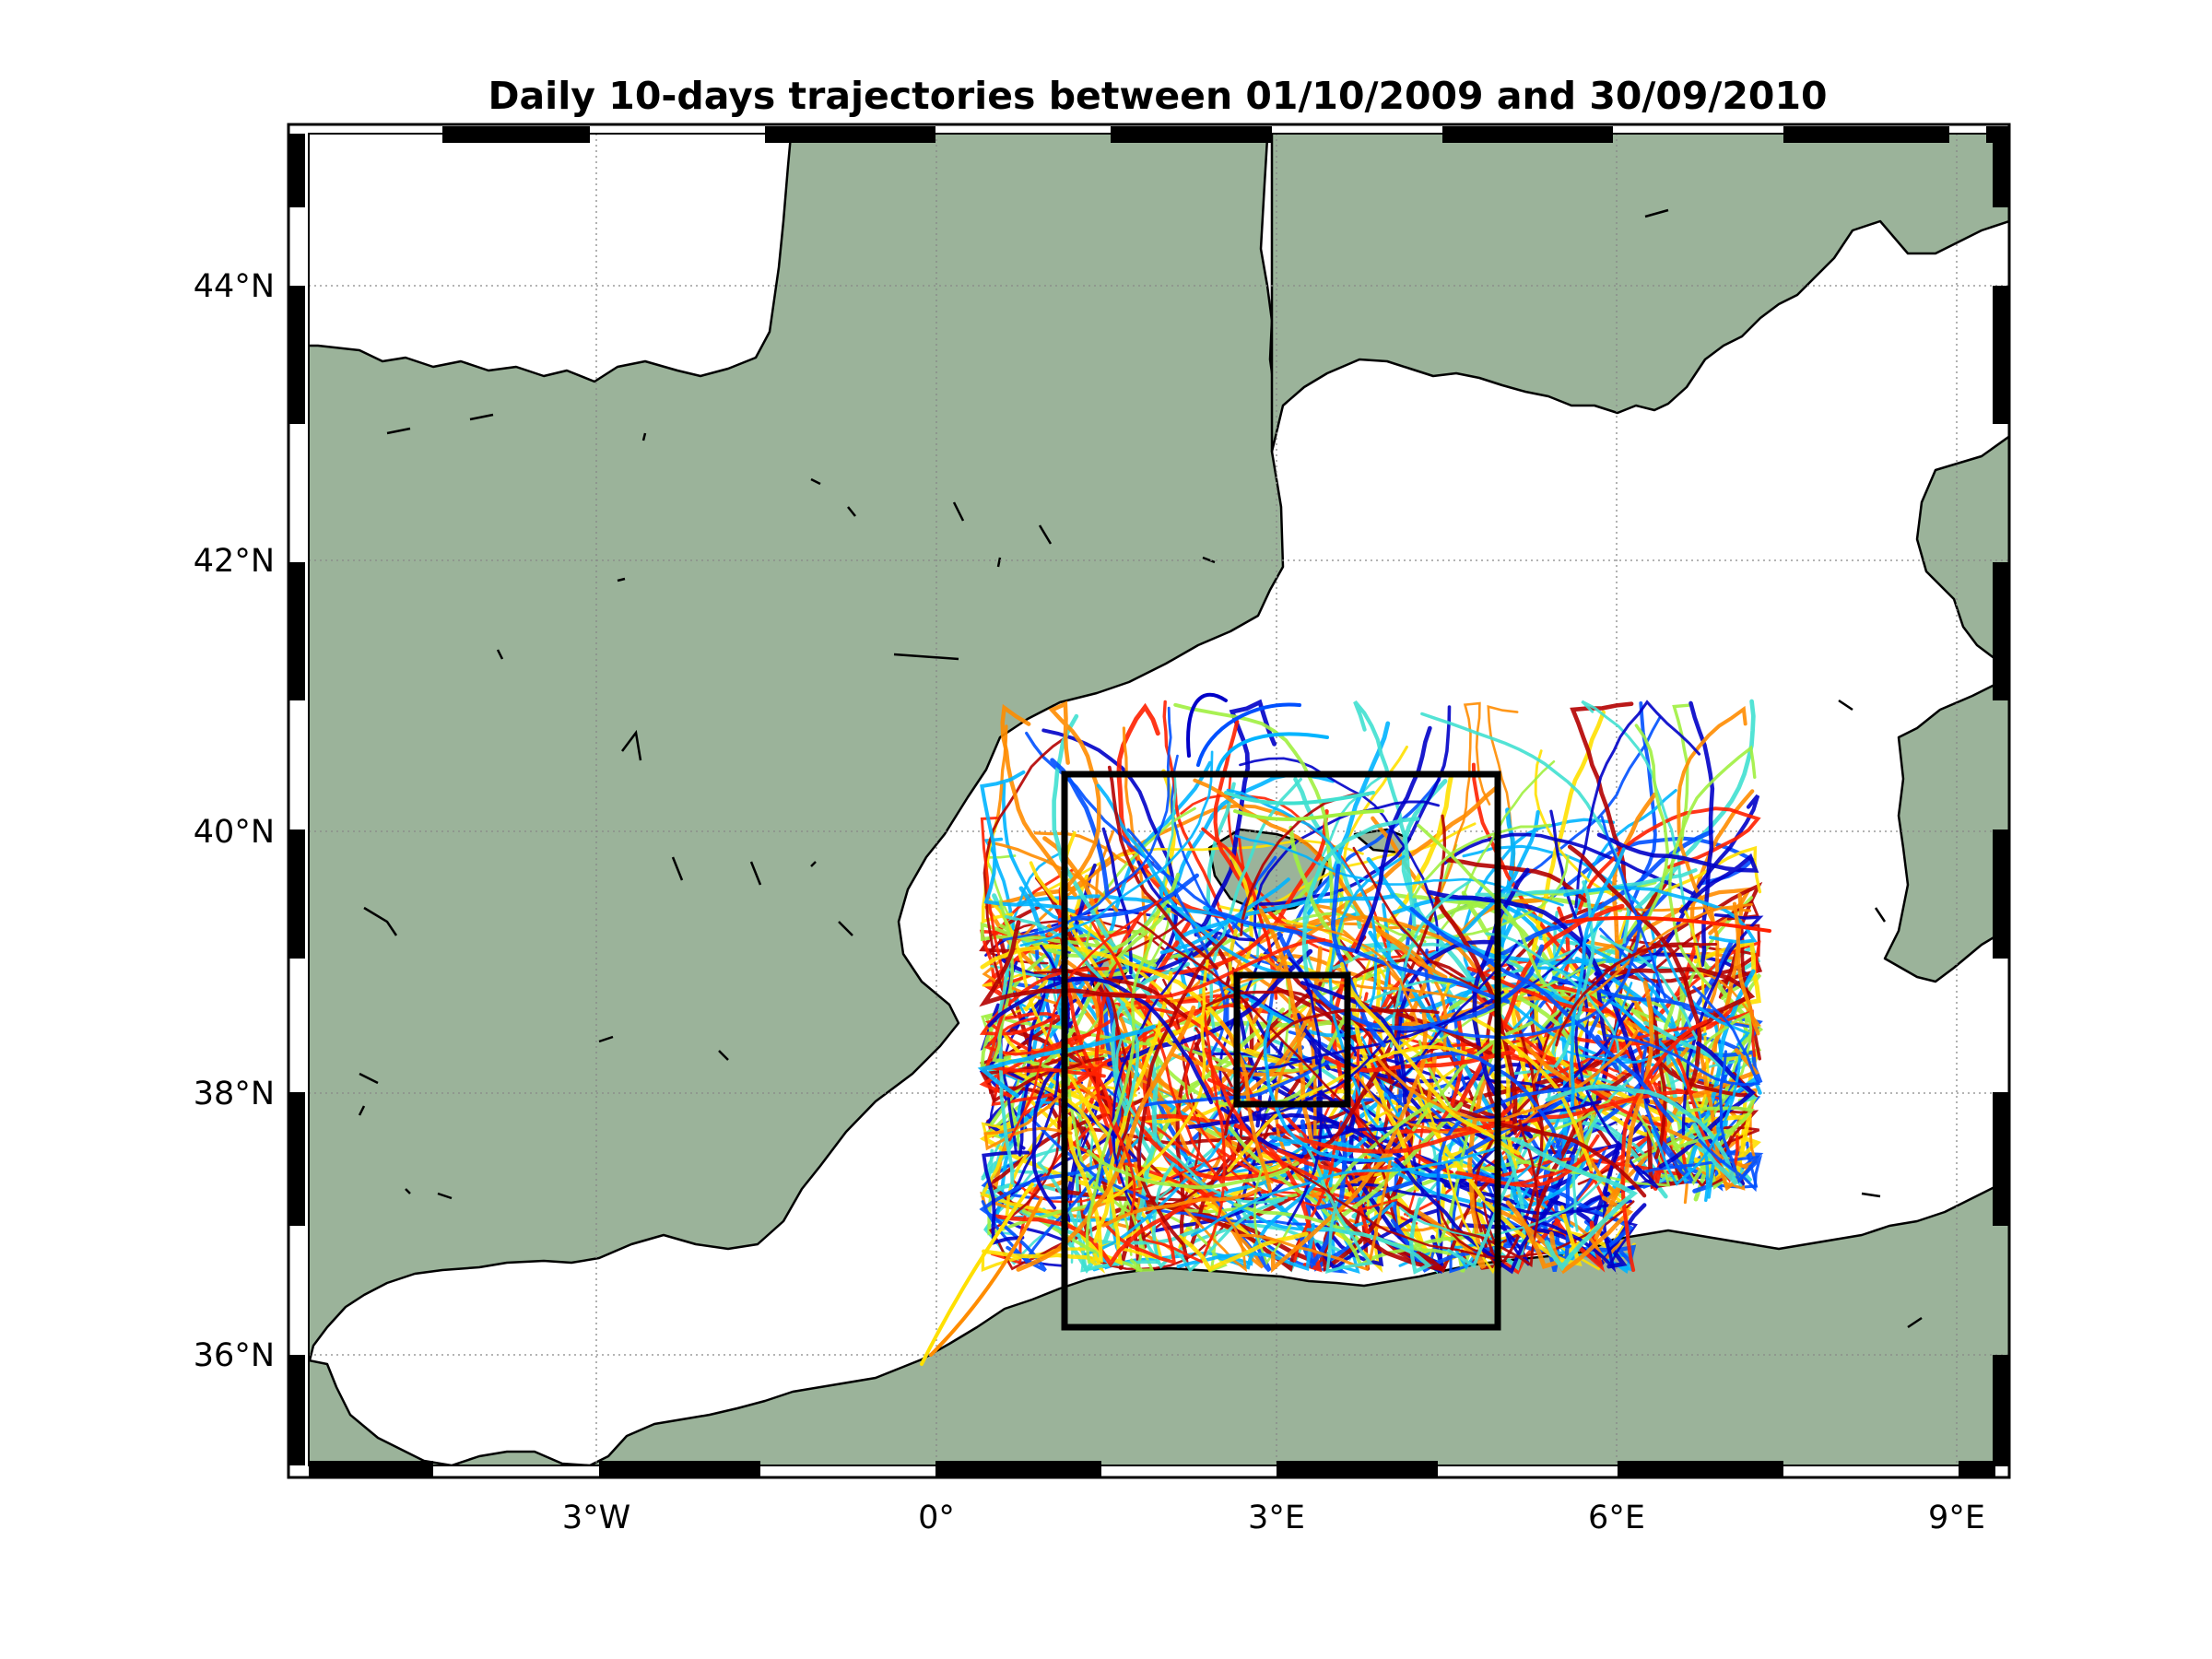  Describe the element at coordinates (296, 799) in the screenshot. I see `frame-left-bar` at that location.